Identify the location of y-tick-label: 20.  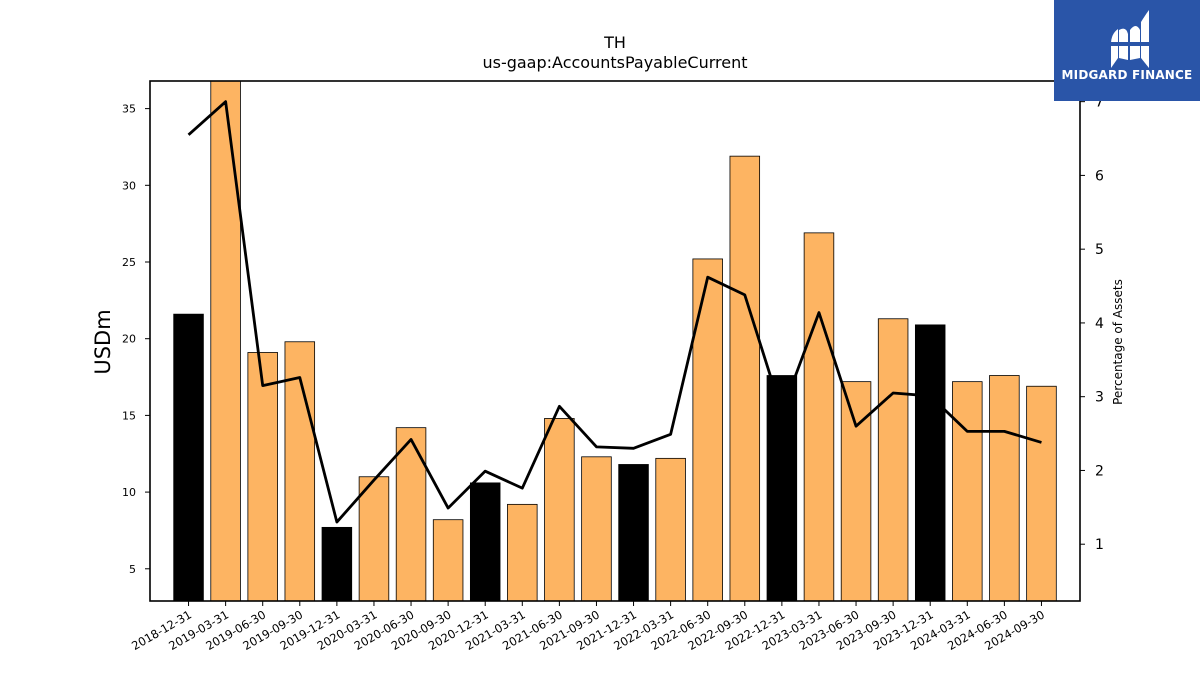
(129, 339).